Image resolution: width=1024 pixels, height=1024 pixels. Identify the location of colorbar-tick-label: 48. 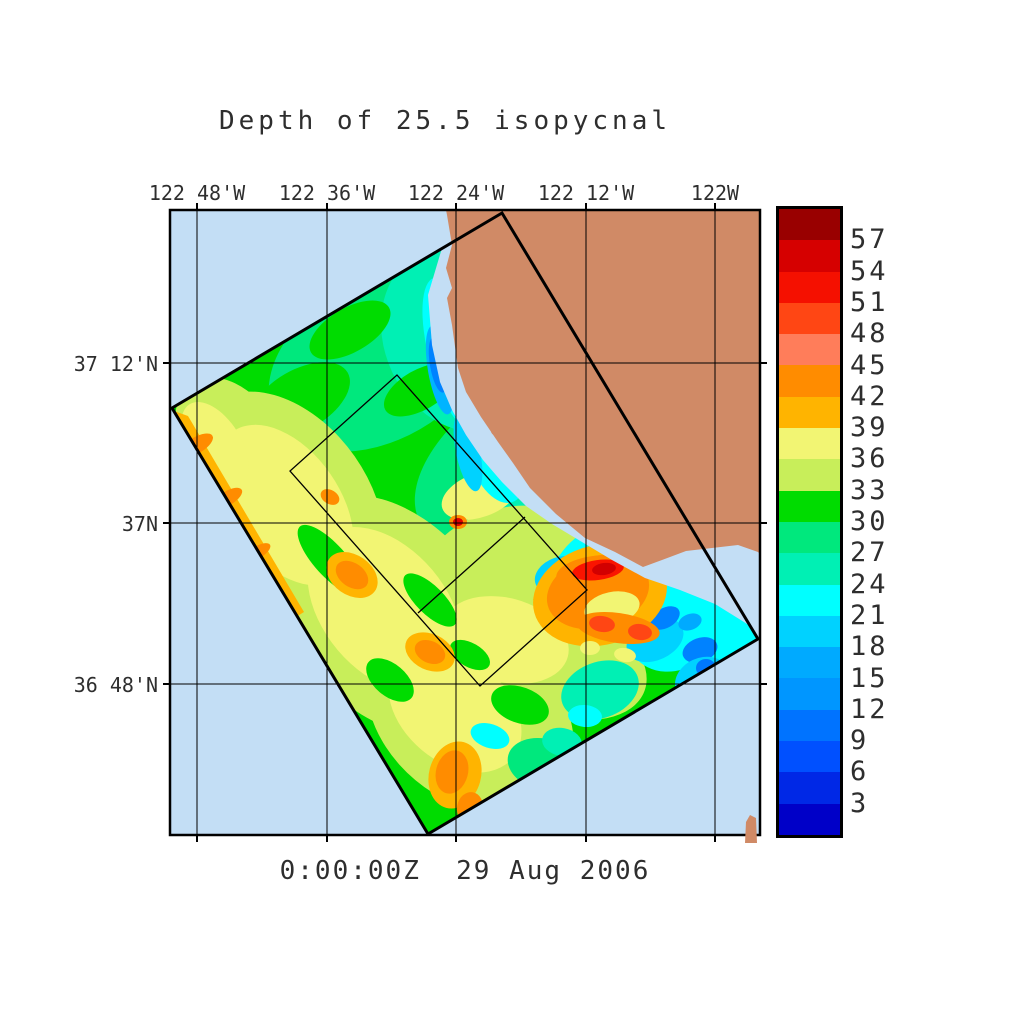
(869, 334).